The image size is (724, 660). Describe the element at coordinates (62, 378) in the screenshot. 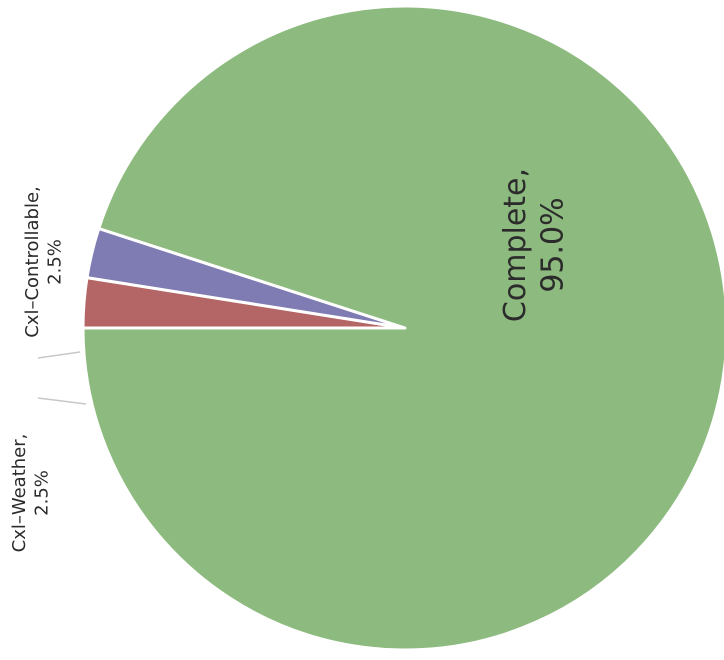

I see `leader-lines` at that location.